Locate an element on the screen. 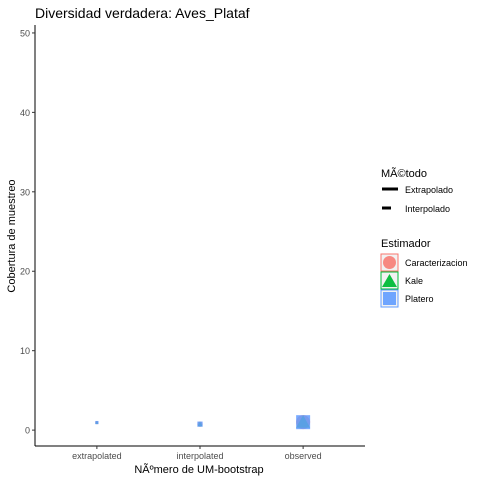 The height and width of the screenshot is (480, 480). data-marks is located at coordinates (203, 422).